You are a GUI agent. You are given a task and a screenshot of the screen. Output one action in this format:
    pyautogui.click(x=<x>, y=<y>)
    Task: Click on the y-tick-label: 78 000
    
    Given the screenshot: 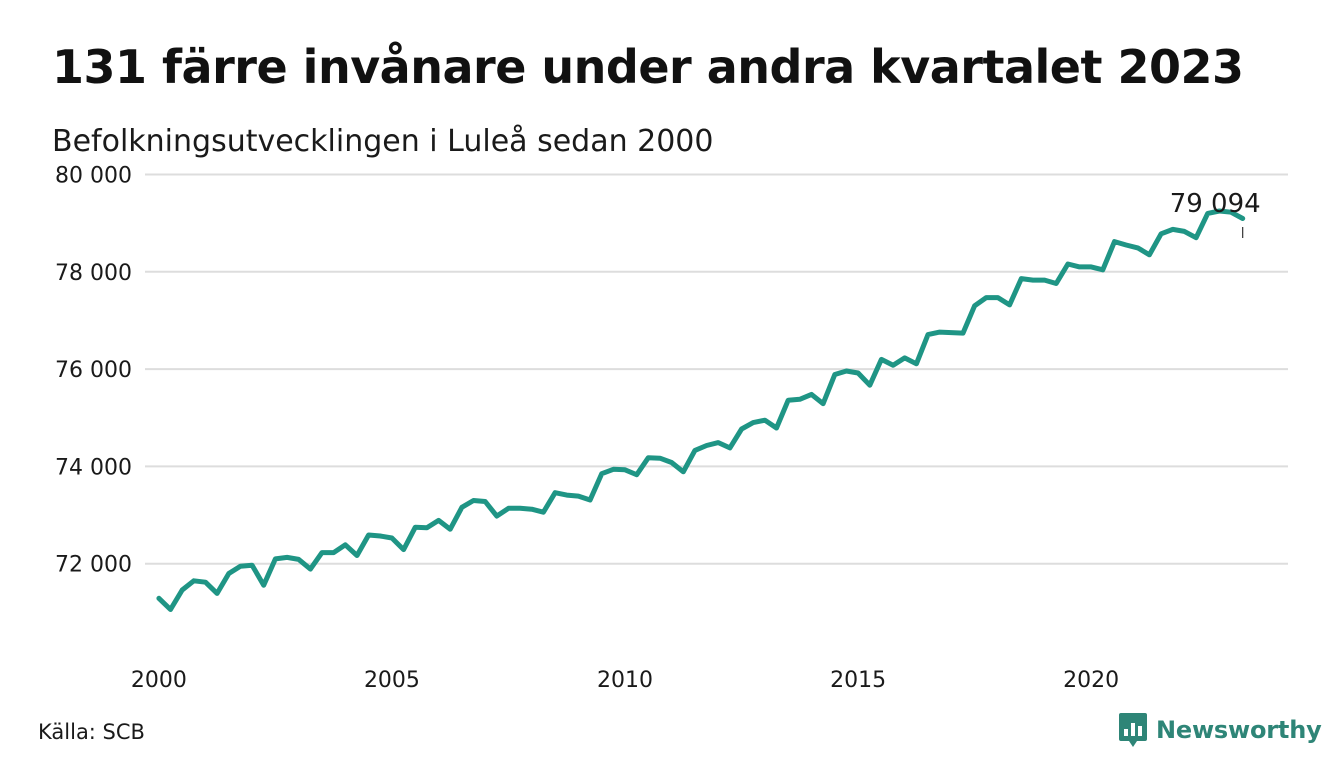 What is the action you would take?
    pyautogui.click(x=93, y=273)
    